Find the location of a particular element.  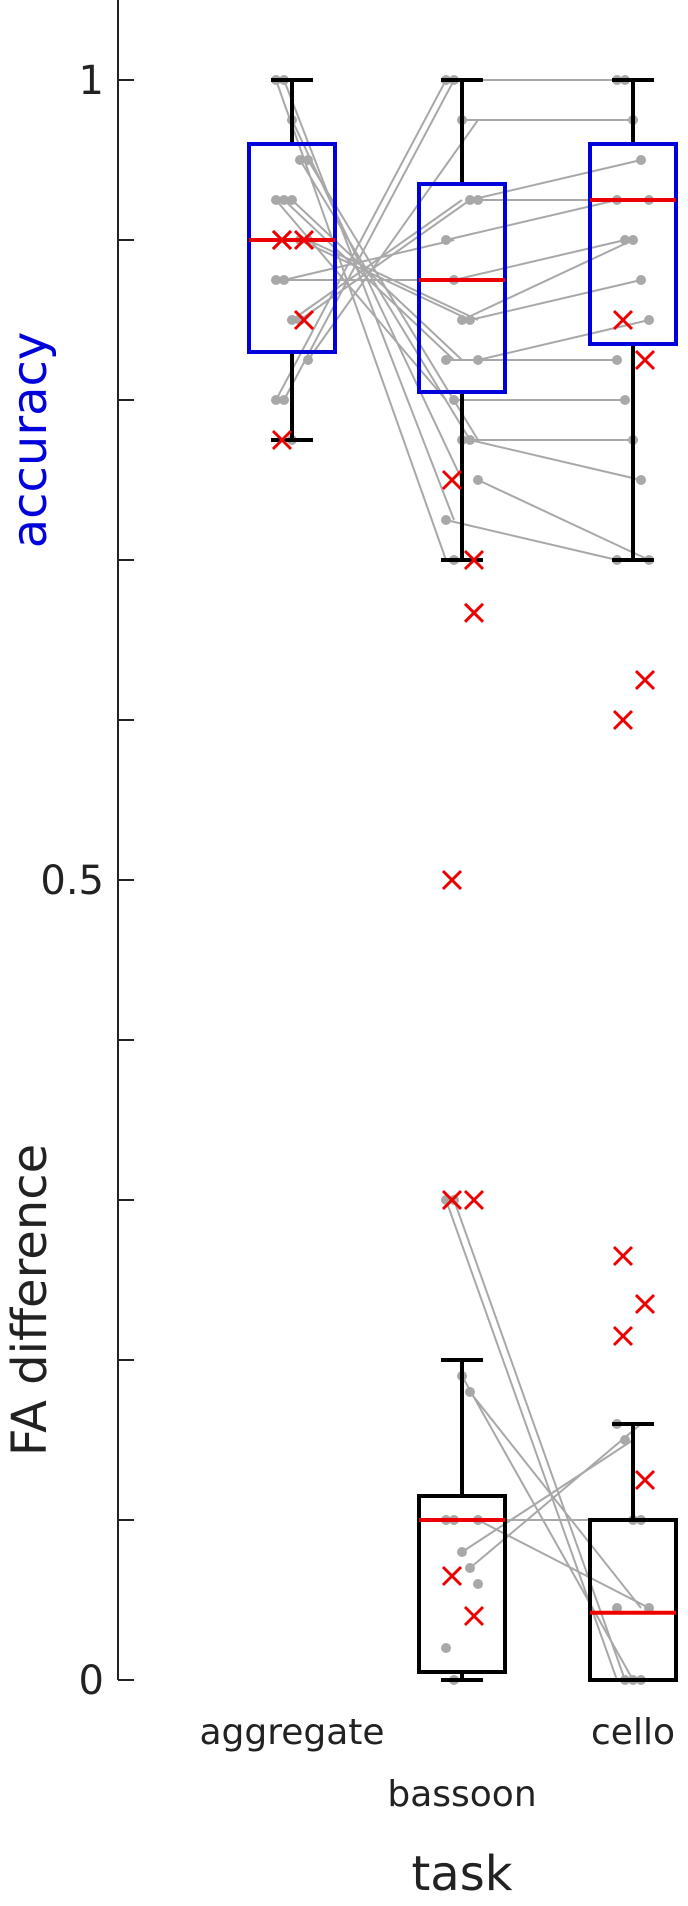

x-tick-label-aggregate: aggregate is located at coordinates (291, 1732).